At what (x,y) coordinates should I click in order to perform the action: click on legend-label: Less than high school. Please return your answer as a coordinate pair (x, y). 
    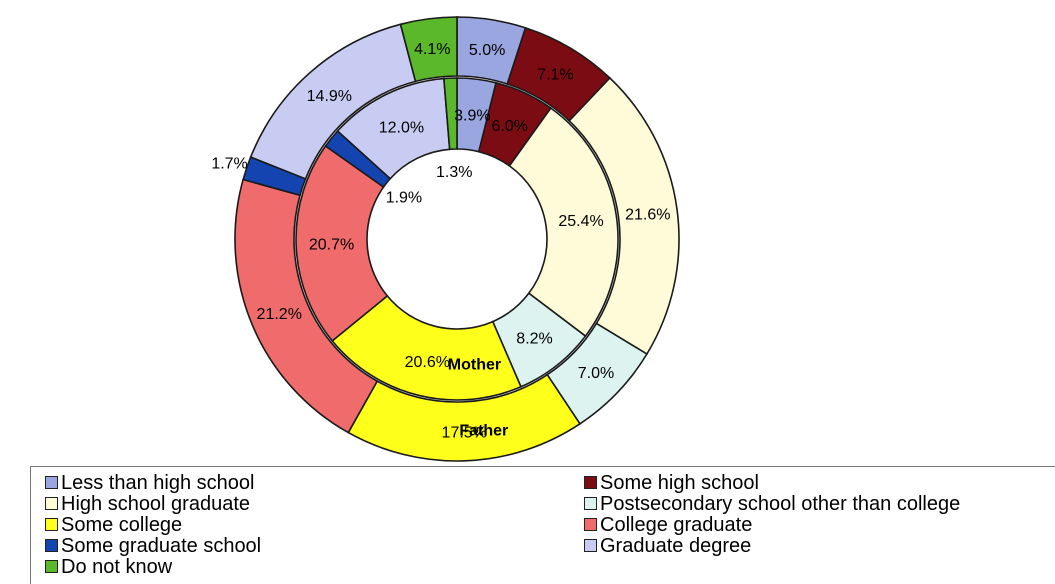
    Looking at the image, I should click on (158, 483).